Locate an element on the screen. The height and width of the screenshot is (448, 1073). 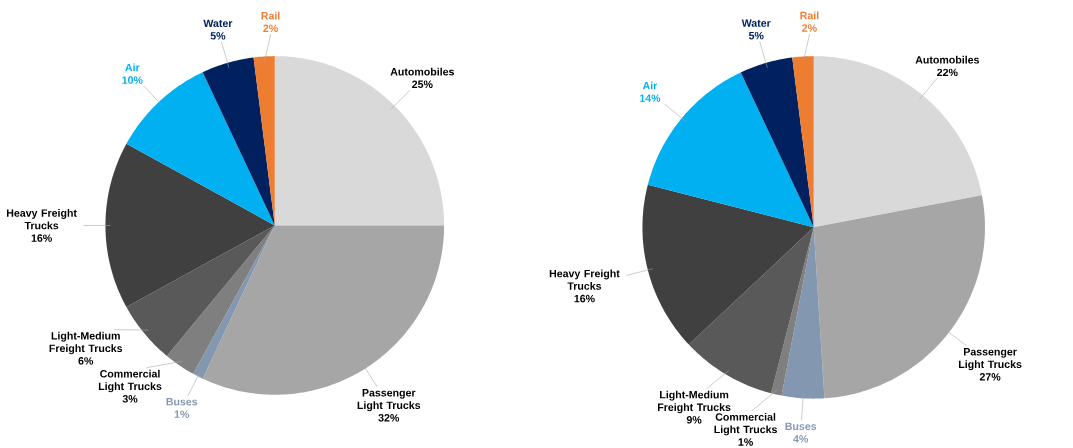
data-label: 4% is located at coordinates (801, 439).